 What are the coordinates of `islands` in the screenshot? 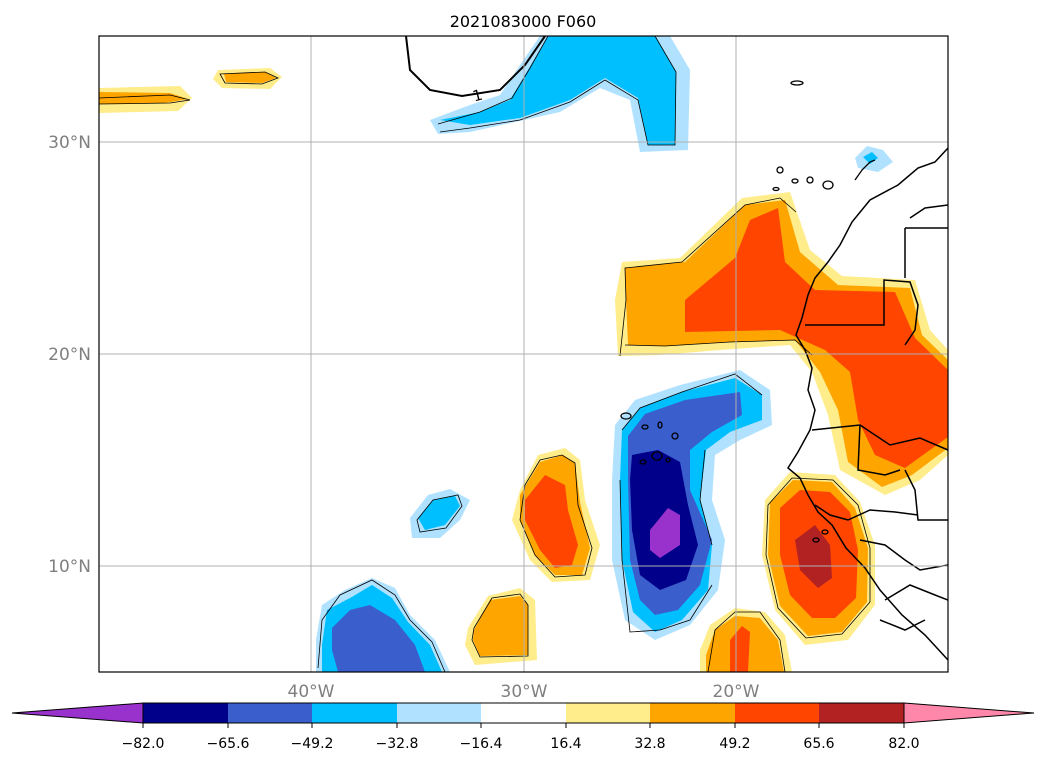 It's located at (748, 311).